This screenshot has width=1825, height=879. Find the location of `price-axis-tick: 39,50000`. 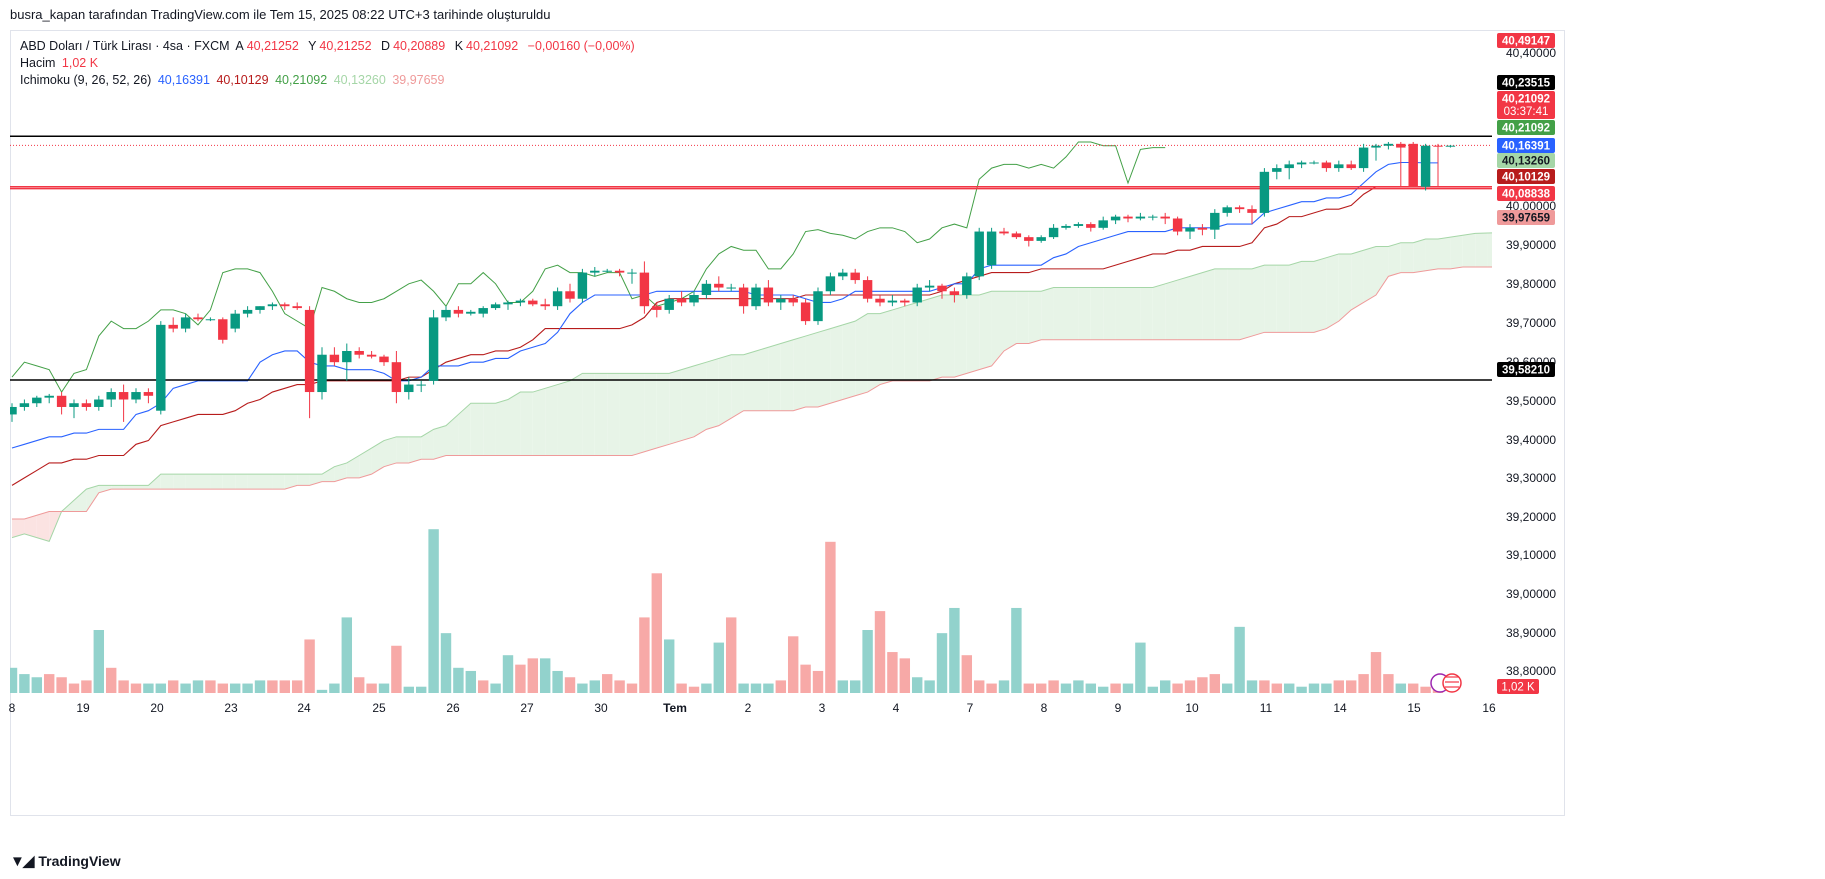

price-axis-tick: 39,50000 is located at coordinates (1531, 401).